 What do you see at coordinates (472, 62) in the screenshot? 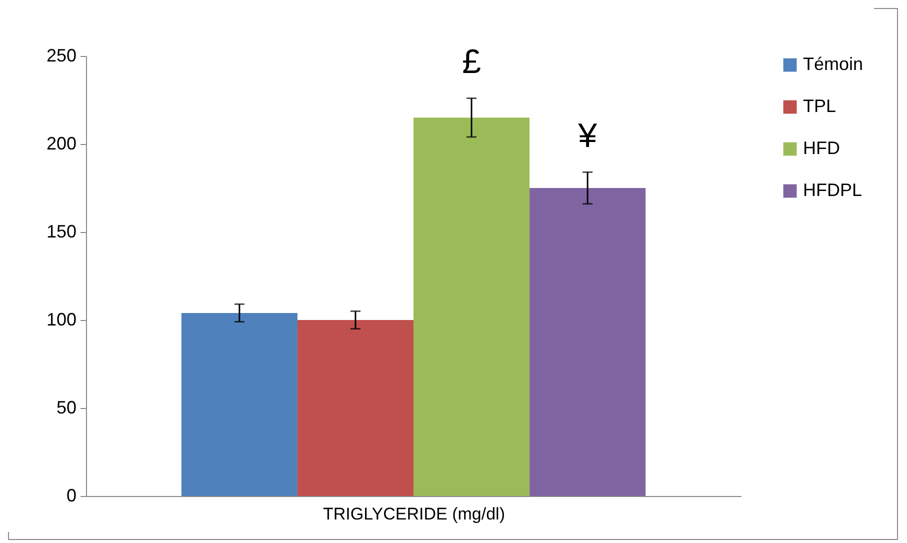
I see `annotation: £` at bounding box center [472, 62].